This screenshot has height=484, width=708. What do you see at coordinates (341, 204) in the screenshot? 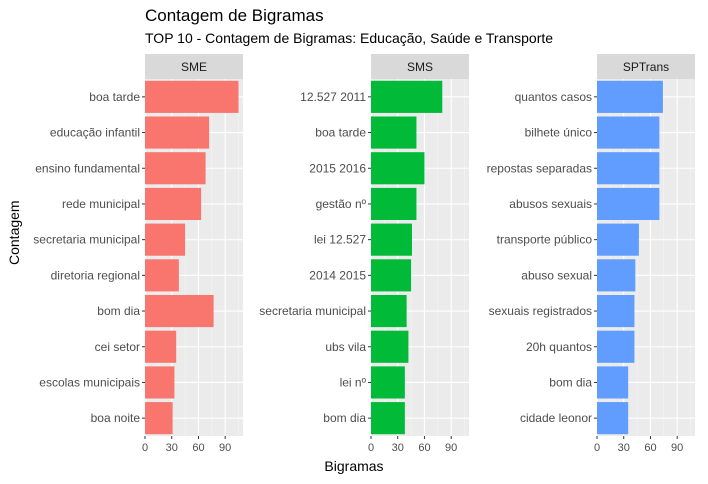
I see `category-label: gestão nº` at bounding box center [341, 204].